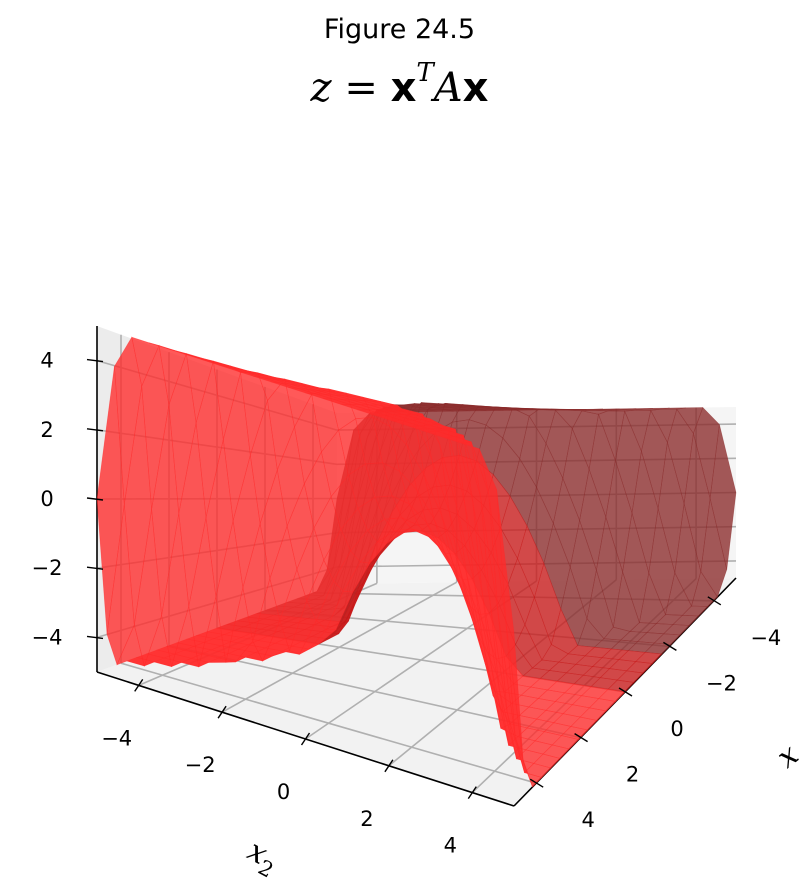 This screenshot has width=799, height=882. What do you see at coordinates (399, 29) in the screenshot?
I see `figure-label: Figure 24.5` at bounding box center [399, 29].